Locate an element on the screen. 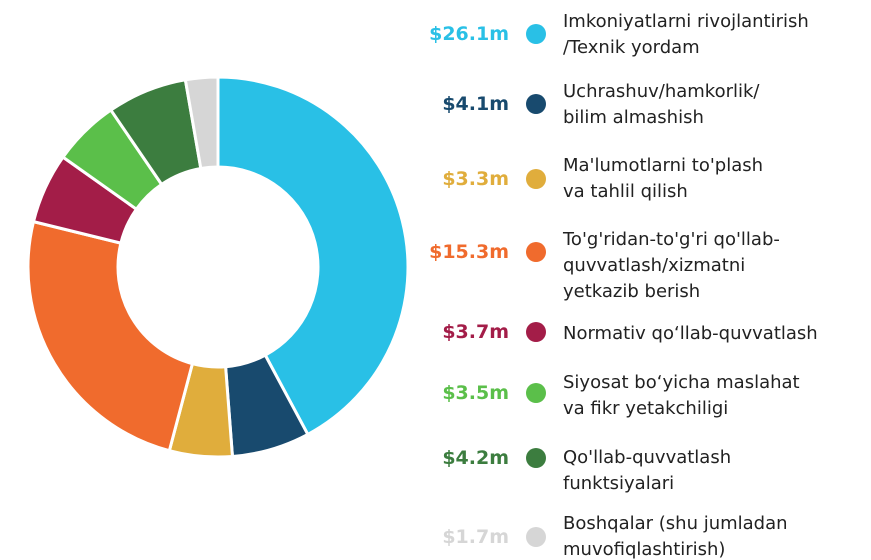 The height and width of the screenshot is (560, 871). value-label: $3.5m is located at coordinates (475, 393).